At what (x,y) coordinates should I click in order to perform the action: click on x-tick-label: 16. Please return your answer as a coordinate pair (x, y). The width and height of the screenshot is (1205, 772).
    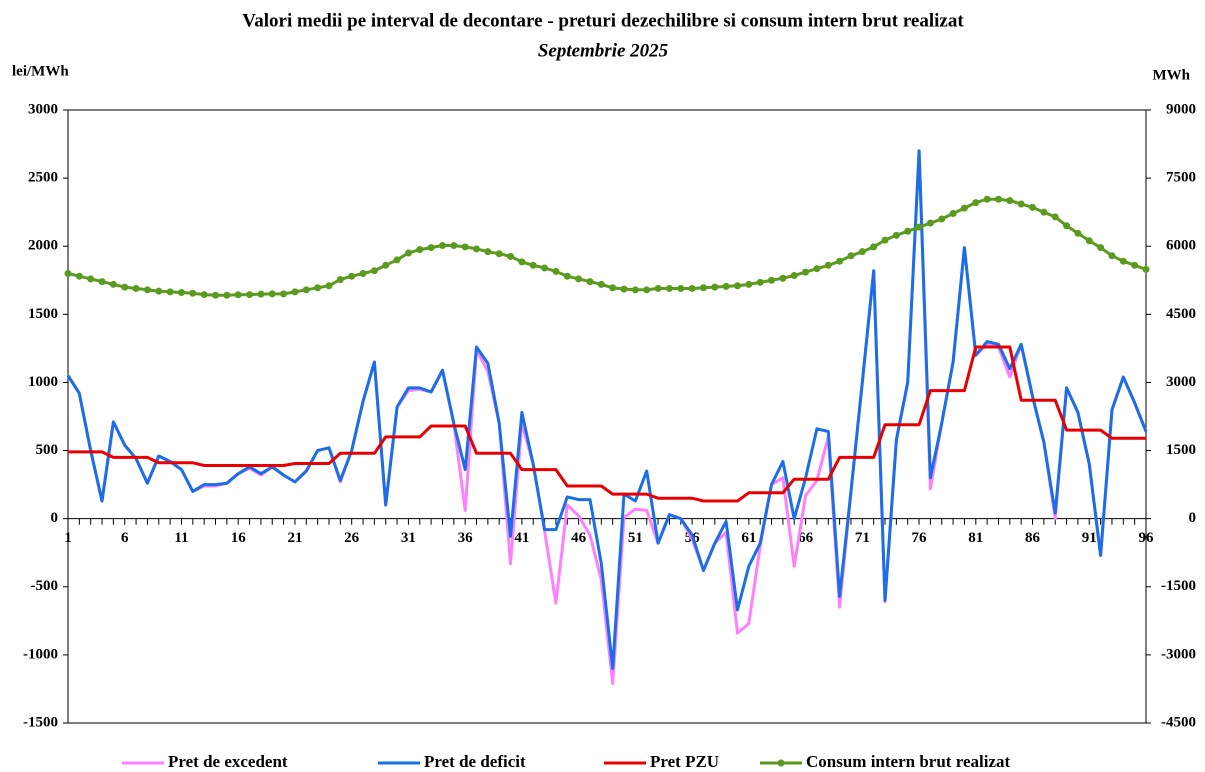
    Looking at the image, I should click on (239, 538).